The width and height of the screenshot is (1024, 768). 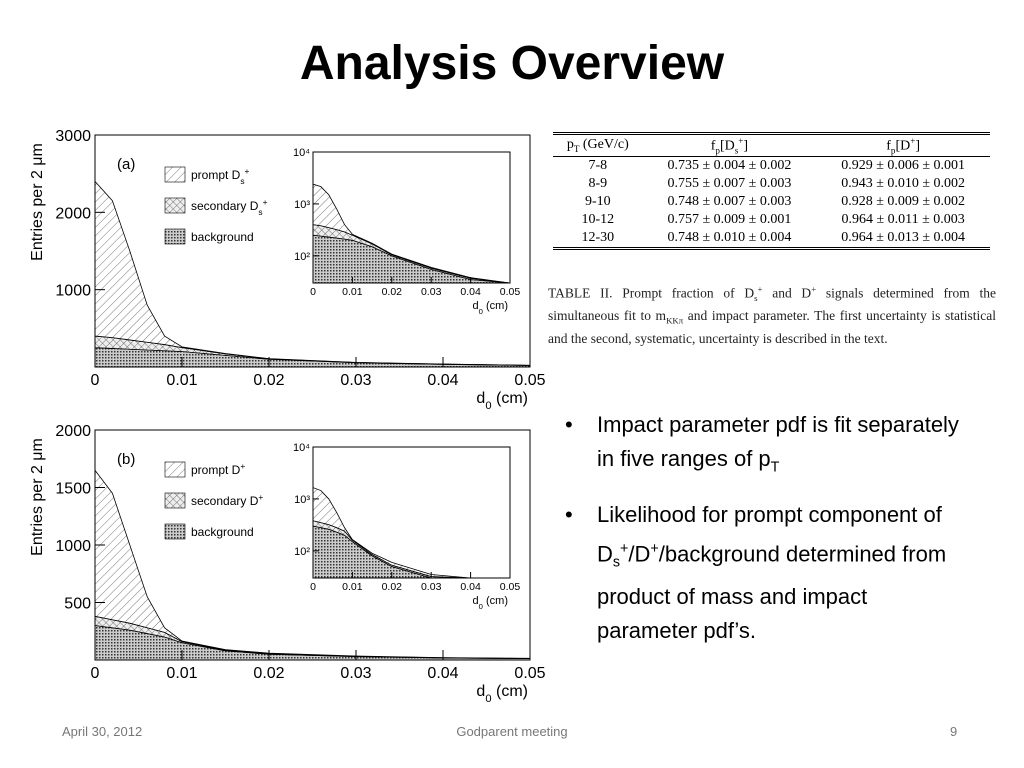 I want to click on table-header: pT (GeV/c), so click(x=598, y=145).